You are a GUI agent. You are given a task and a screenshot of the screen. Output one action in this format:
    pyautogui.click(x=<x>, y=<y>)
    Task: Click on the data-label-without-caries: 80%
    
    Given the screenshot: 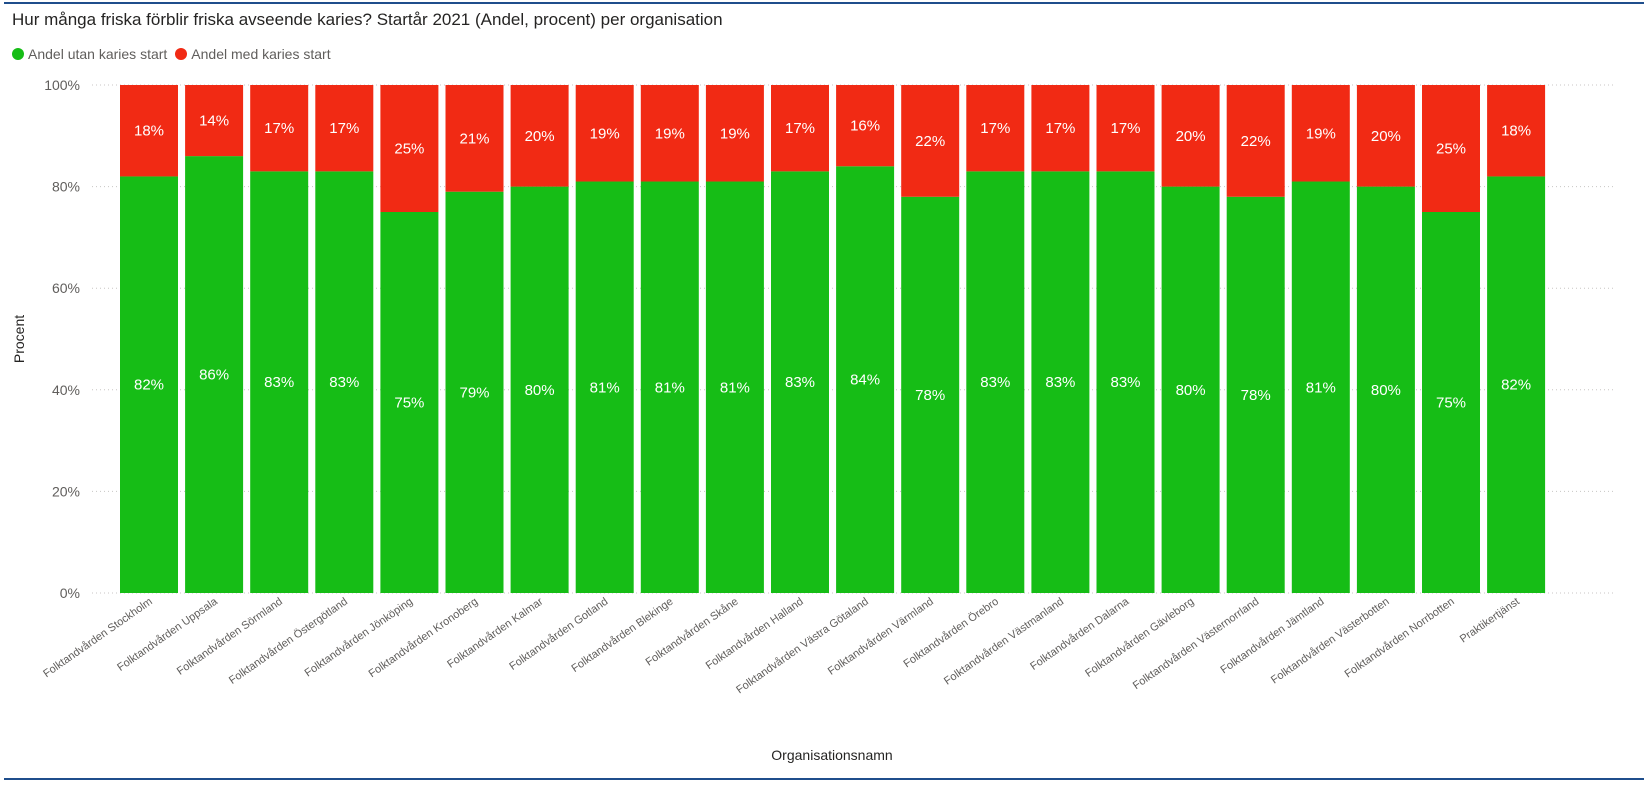 What is the action you would take?
    pyautogui.click(x=1191, y=390)
    